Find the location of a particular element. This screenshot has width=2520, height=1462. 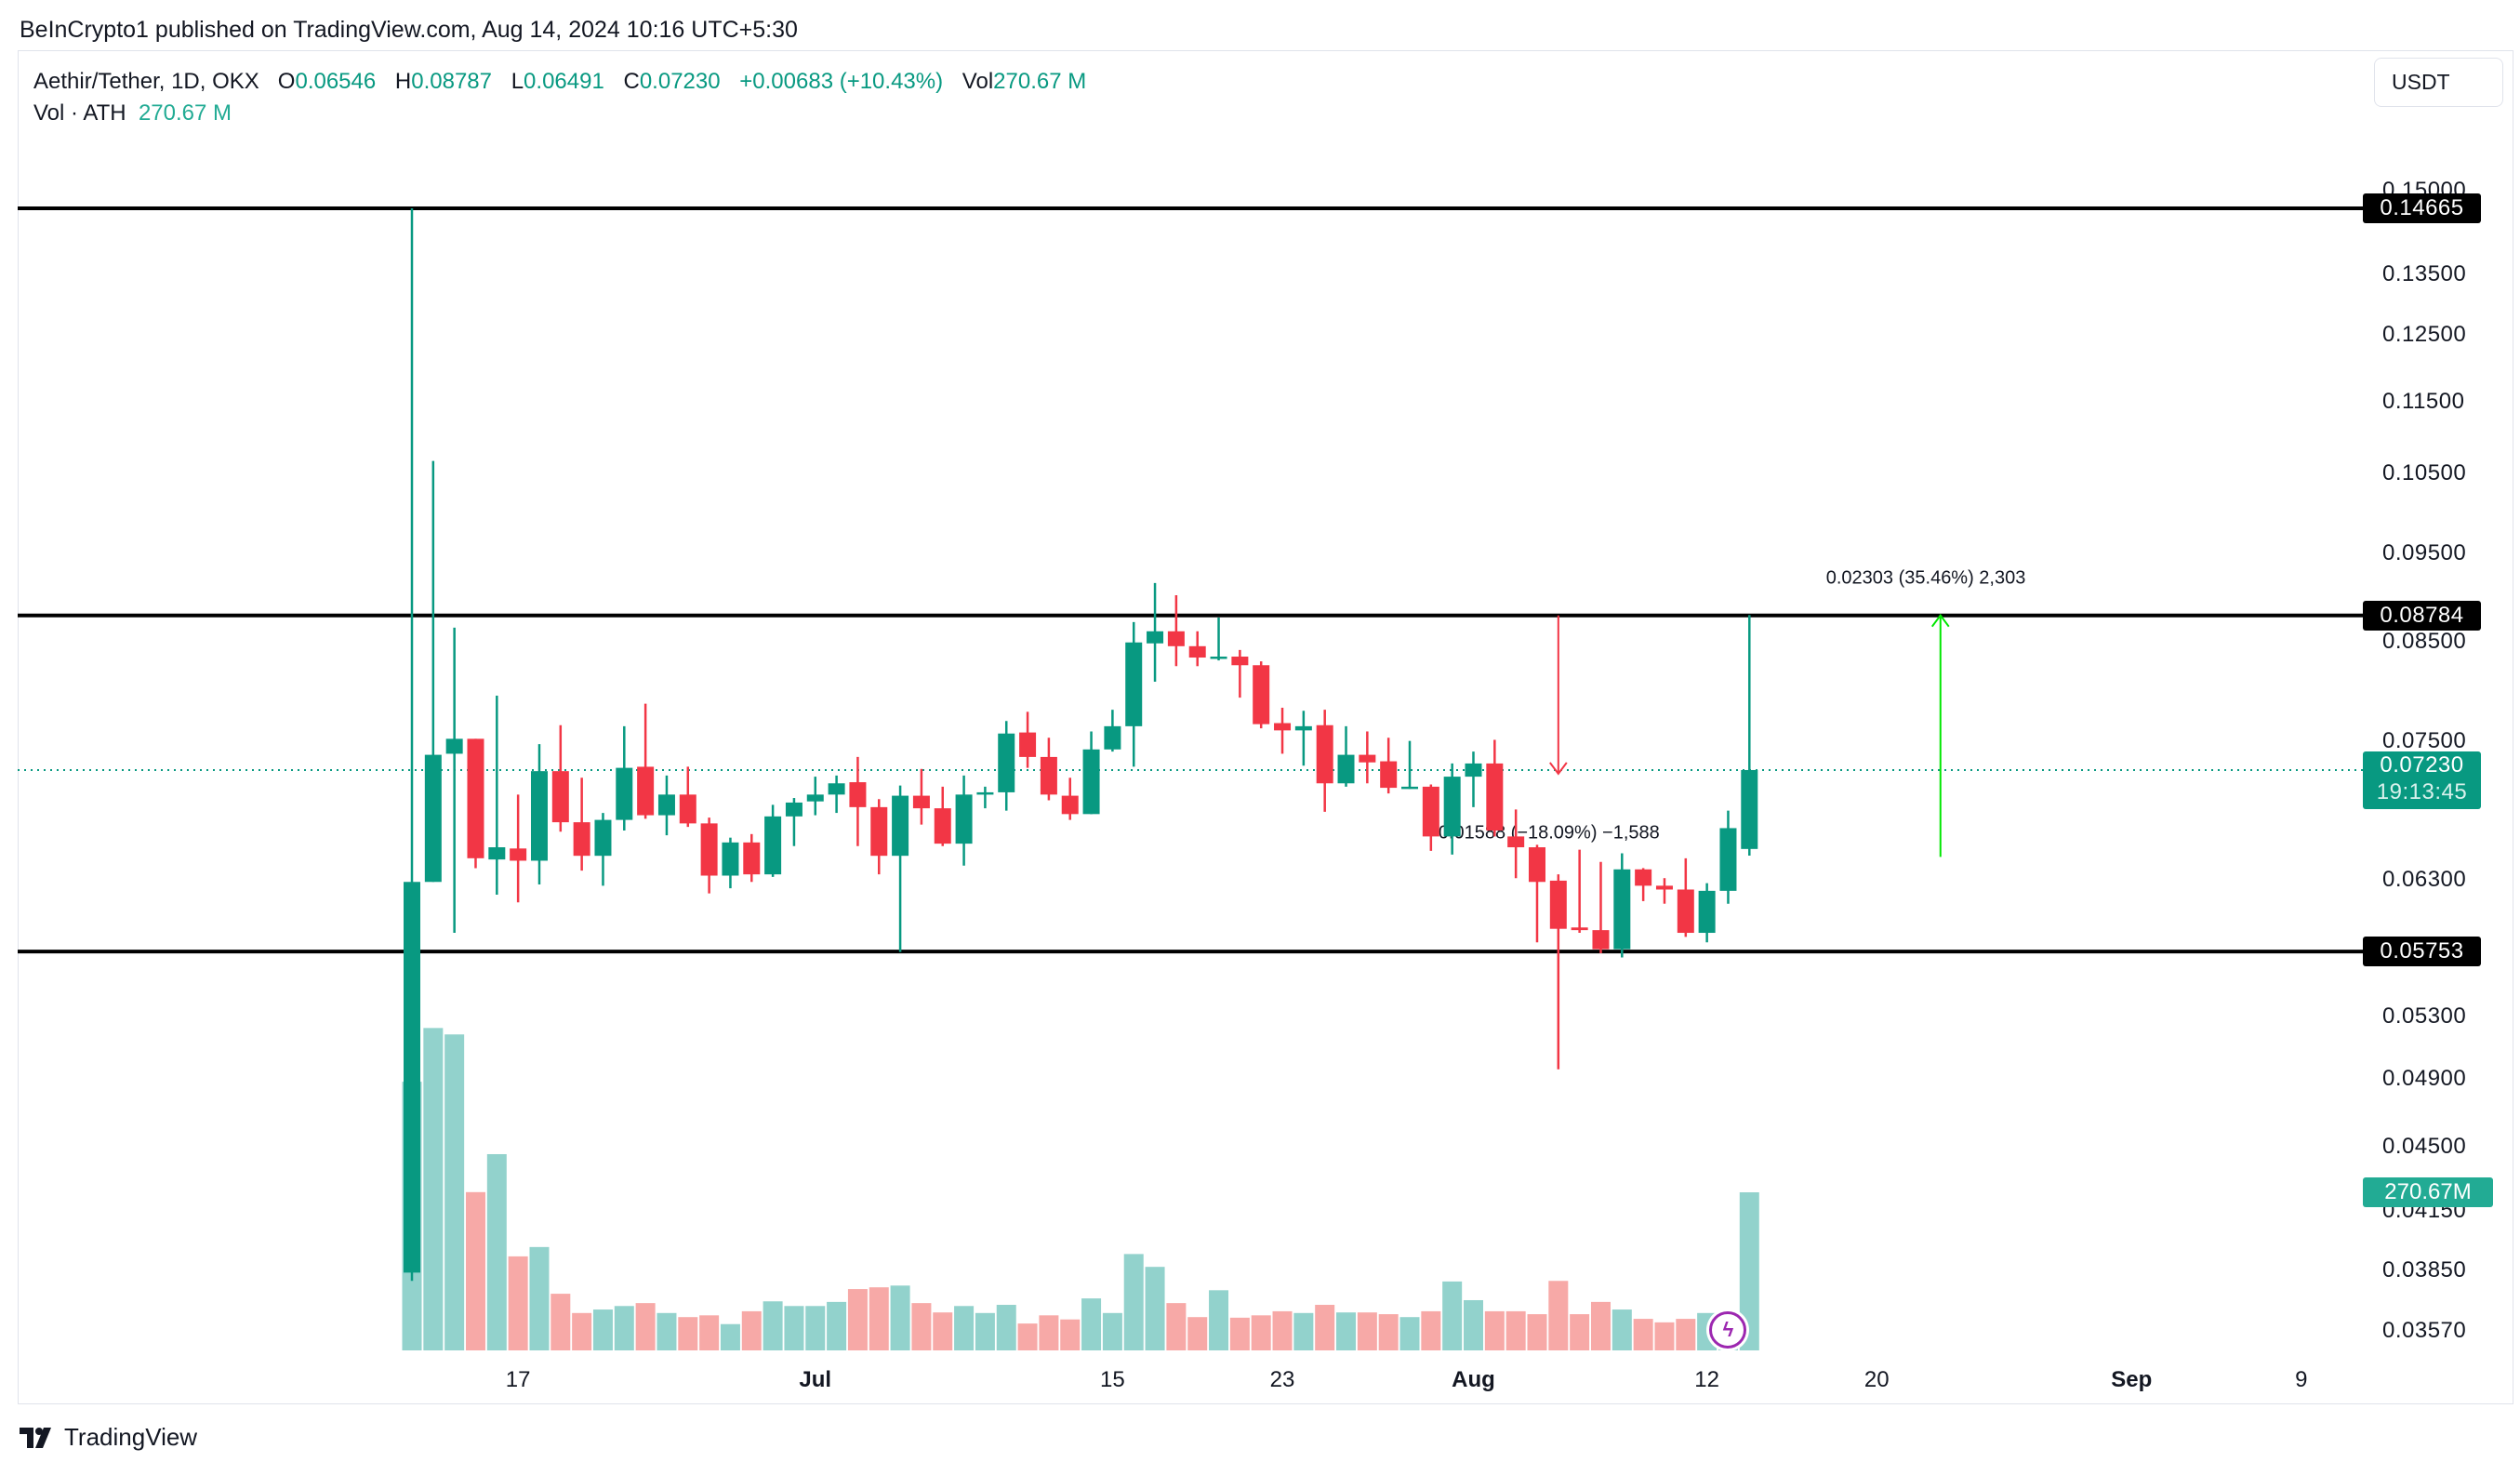

time-axis-label: 20 is located at coordinates (1876, 1379).